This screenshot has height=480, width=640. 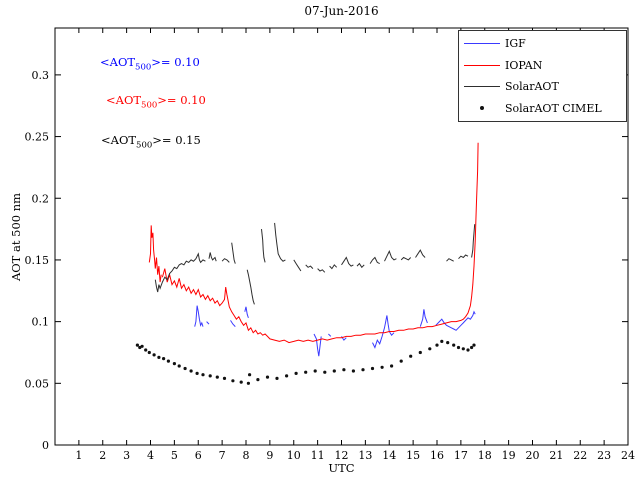 I want to click on x-tick-label: 21, so click(x=556, y=455).